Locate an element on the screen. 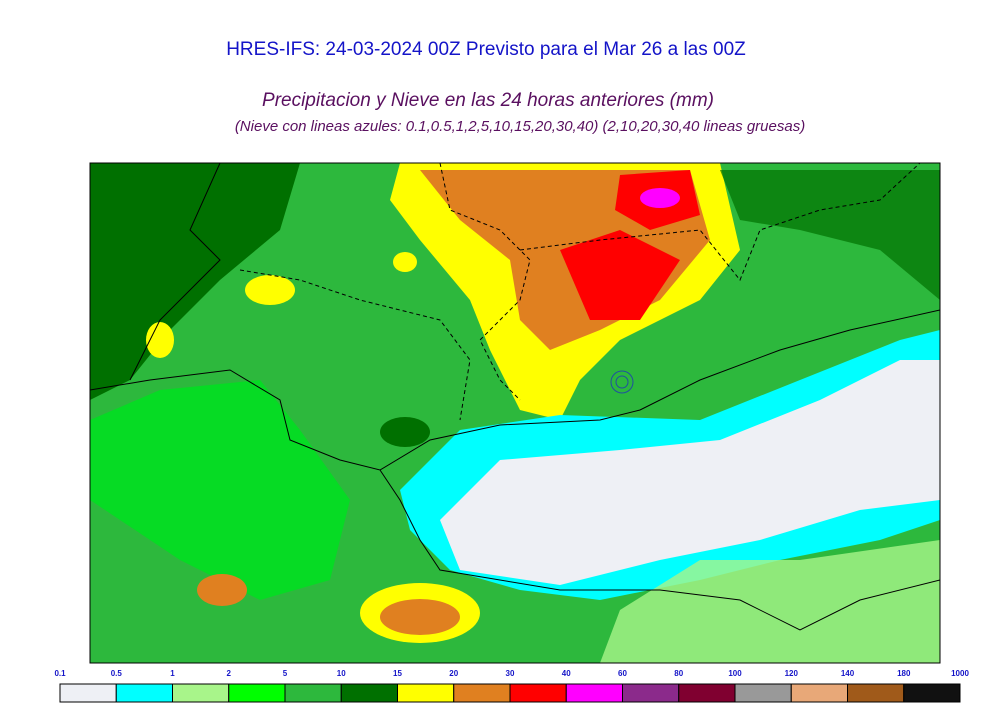  colorbar-label: 20 is located at coordinates (453, 673).